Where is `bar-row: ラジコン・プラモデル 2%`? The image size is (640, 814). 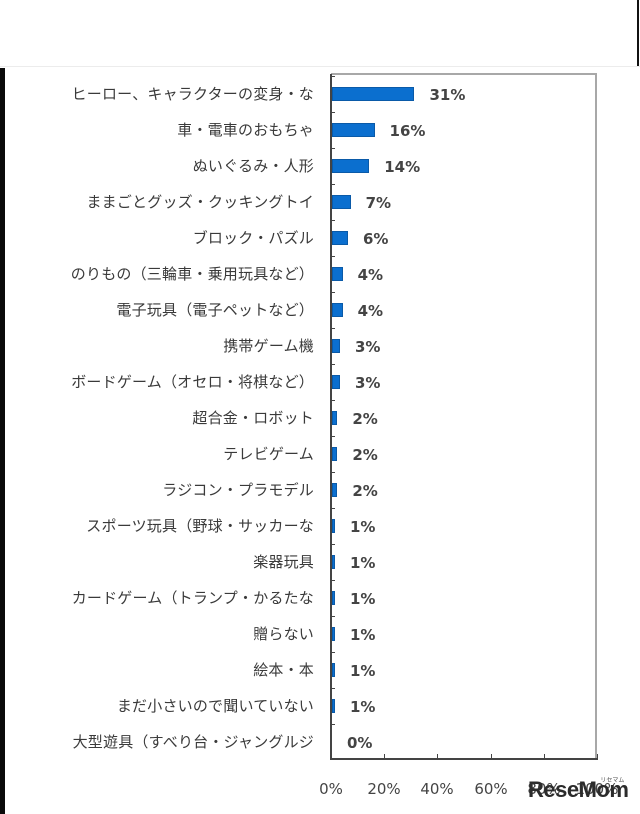 bar-row: ラジコン・プラモデル 2% is located at coordinates (320, 490).